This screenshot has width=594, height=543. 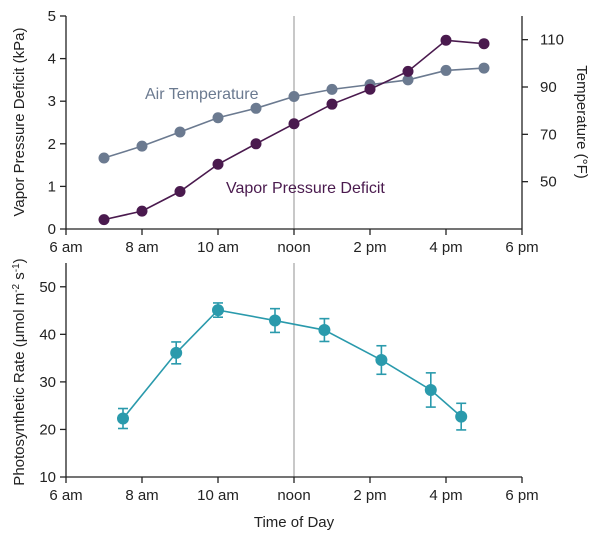 What do you see at coordinates (52, 101) in the screenshot?
I see `top-left-tick-label: 3` at bounding box center [52, 101].